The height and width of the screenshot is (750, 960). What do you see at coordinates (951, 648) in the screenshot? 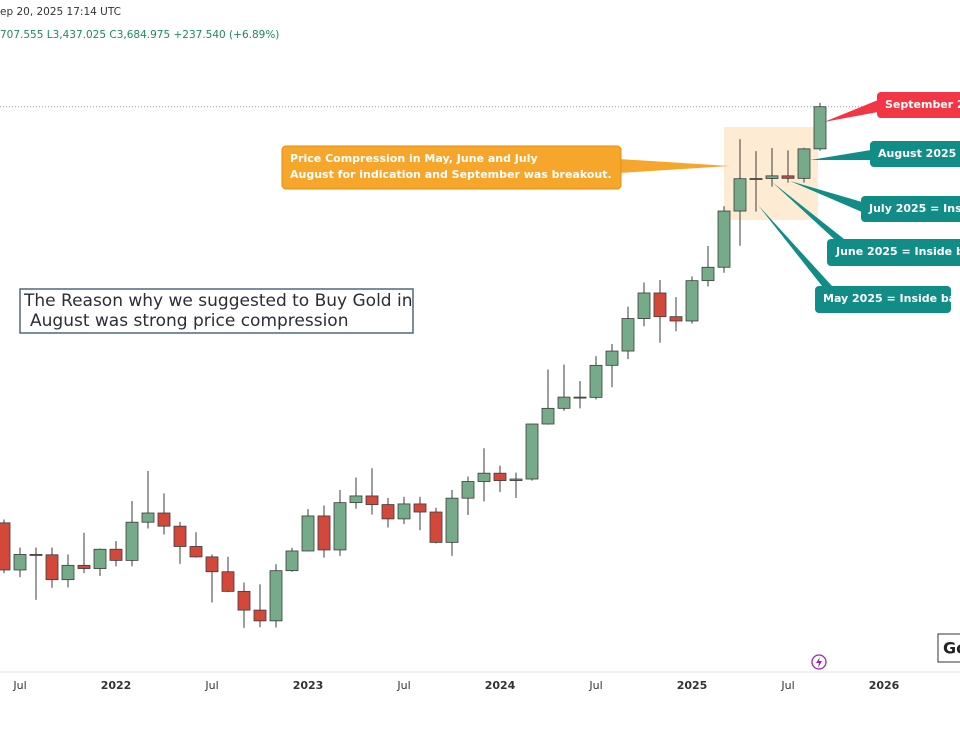
I see `symbol-text: Go` at bounding box center [951, 648].